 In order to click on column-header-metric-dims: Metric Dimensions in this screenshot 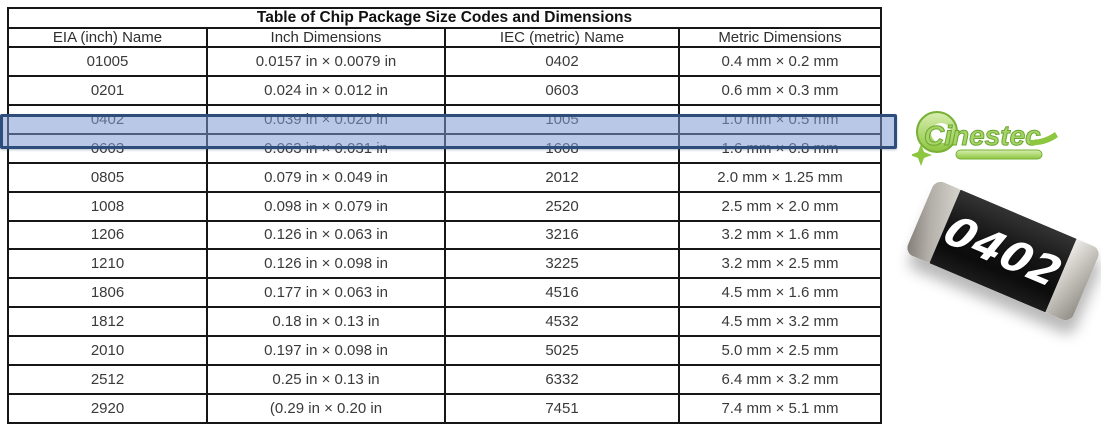, I will do `click(780, 37)`.